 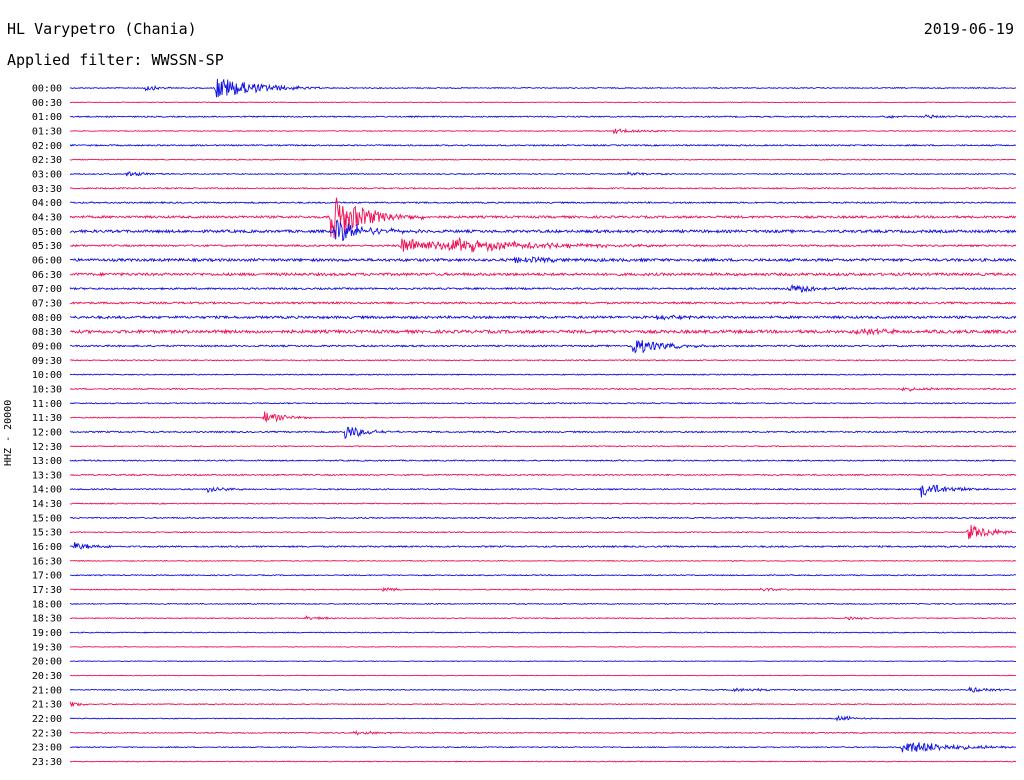 What do you see at coordinates (47, 461) in the screenshot?
I see `time-label: 13:00` at bounding box center [47, 461].